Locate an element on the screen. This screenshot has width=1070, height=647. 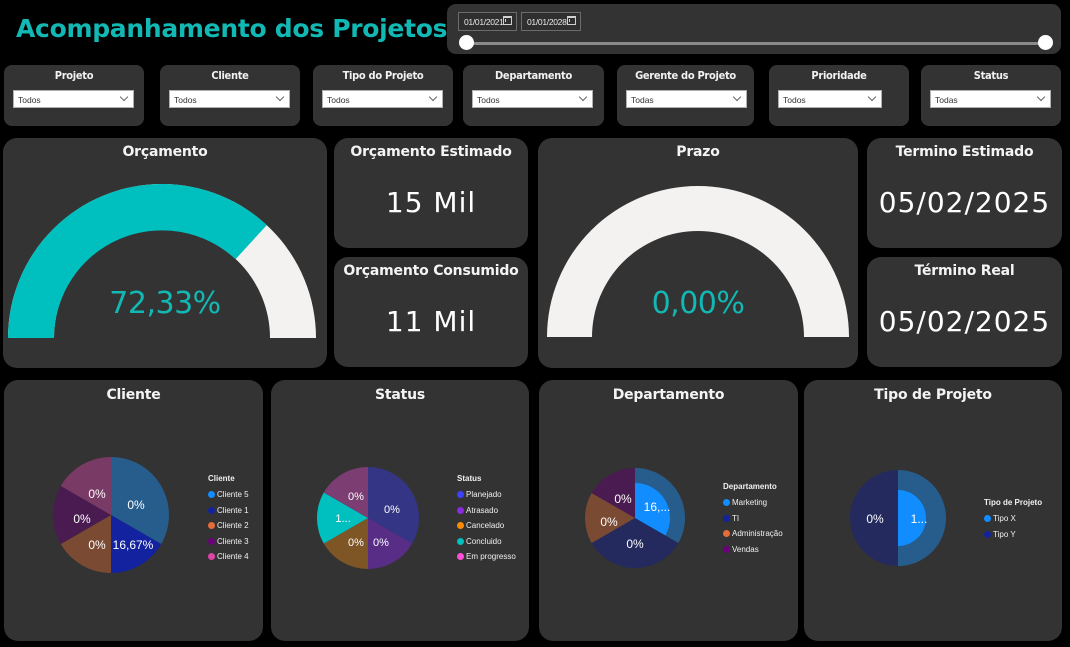
legend-item: Administração is located at coordinates (753, 534).